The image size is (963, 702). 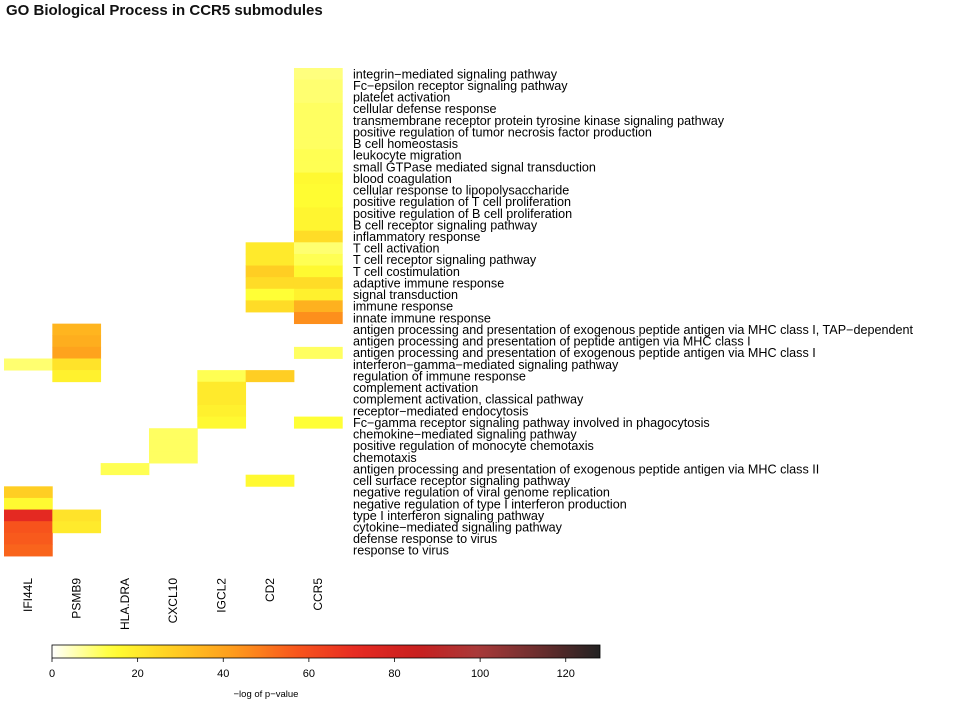 What do you see at coordinates (164, 10) in the screenshot?
I see `chart-title: GO Biological Process in CCR5 submodules` at bounding box center [164, 10].